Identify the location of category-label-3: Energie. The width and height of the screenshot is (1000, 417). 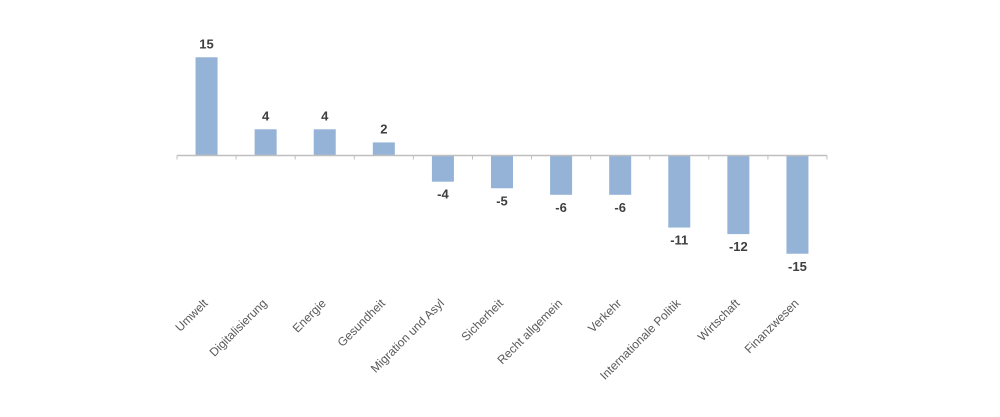
(309, 315).